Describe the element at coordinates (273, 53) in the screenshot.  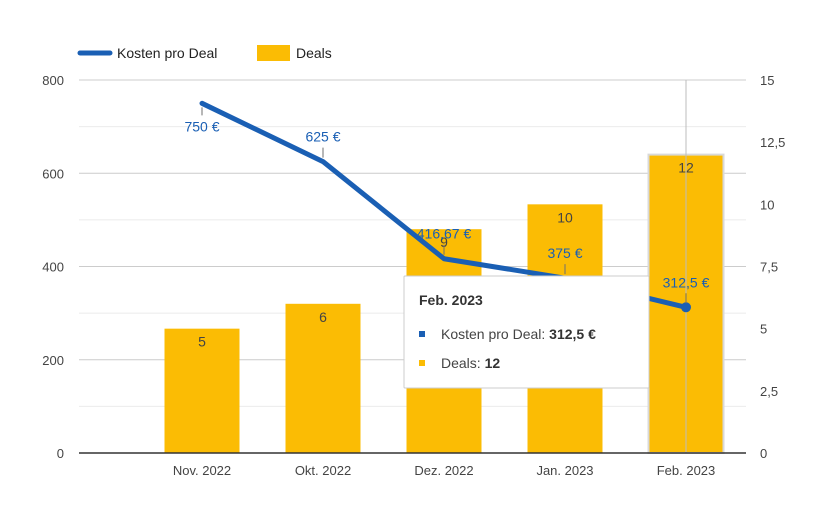
I see `legend-swatch-bar` at that location.